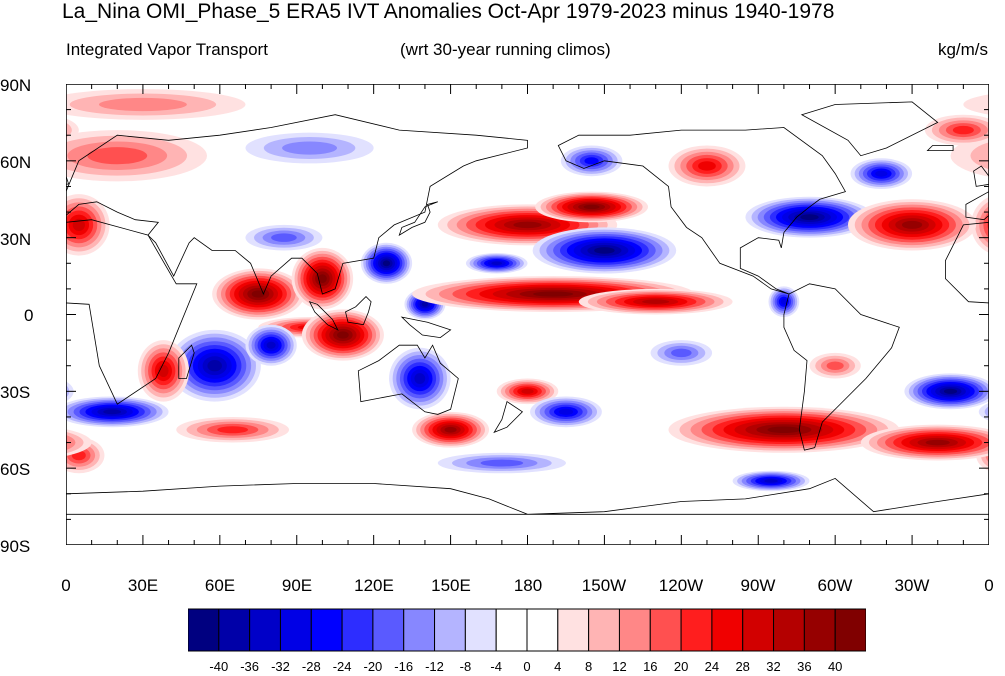  What do you see at coordinates (604, 585) in the screenshot?
I see `lon-label-150w: 150W` at bounding box center [604, 585].